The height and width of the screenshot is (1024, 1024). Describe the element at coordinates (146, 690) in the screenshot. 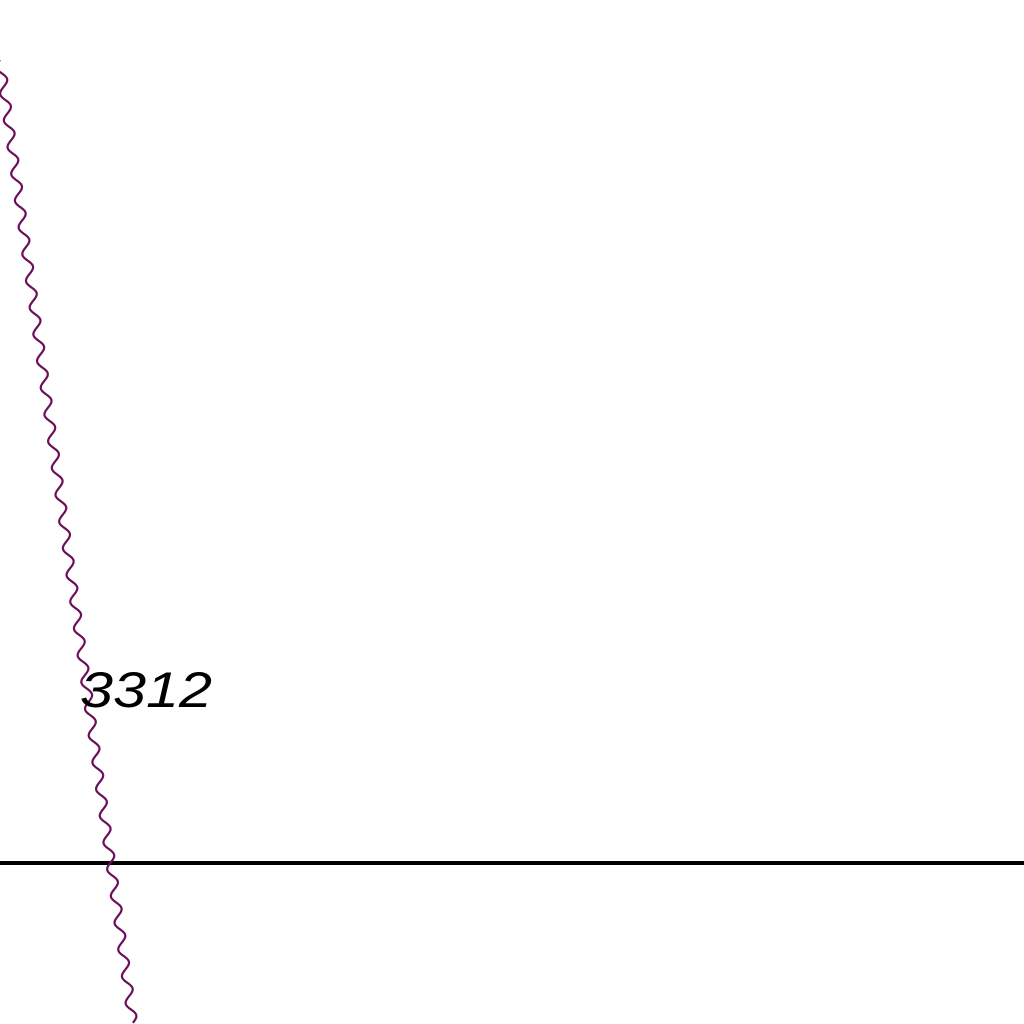

I see `route-number-label: 3312` at that location.